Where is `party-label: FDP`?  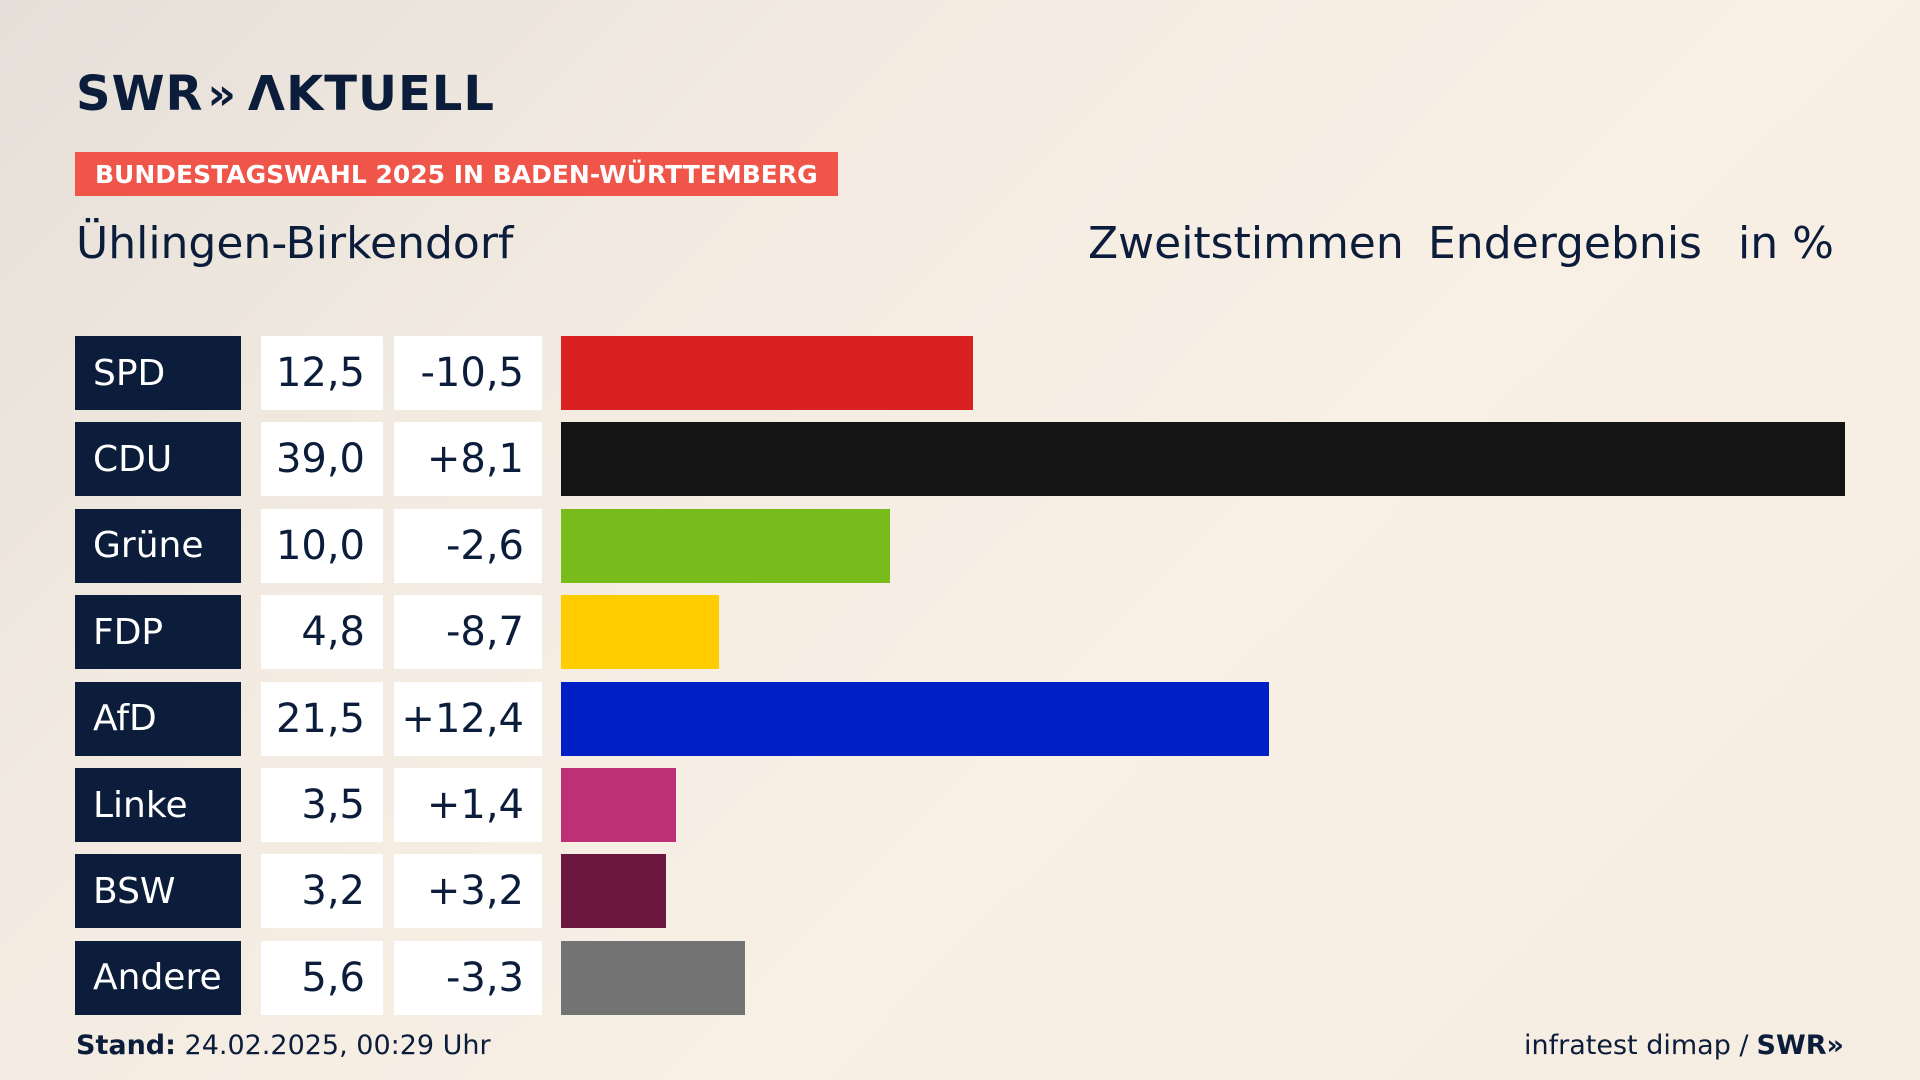
party-label: FDP is located at coordinates (158, 632).